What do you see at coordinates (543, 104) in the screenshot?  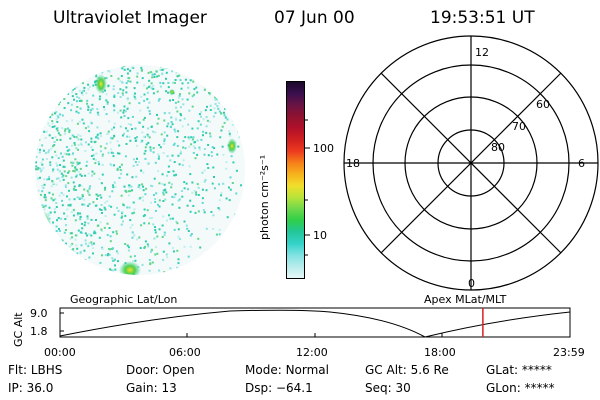 I see `polar-ring-60: 60` at bounding box center [543, 104].